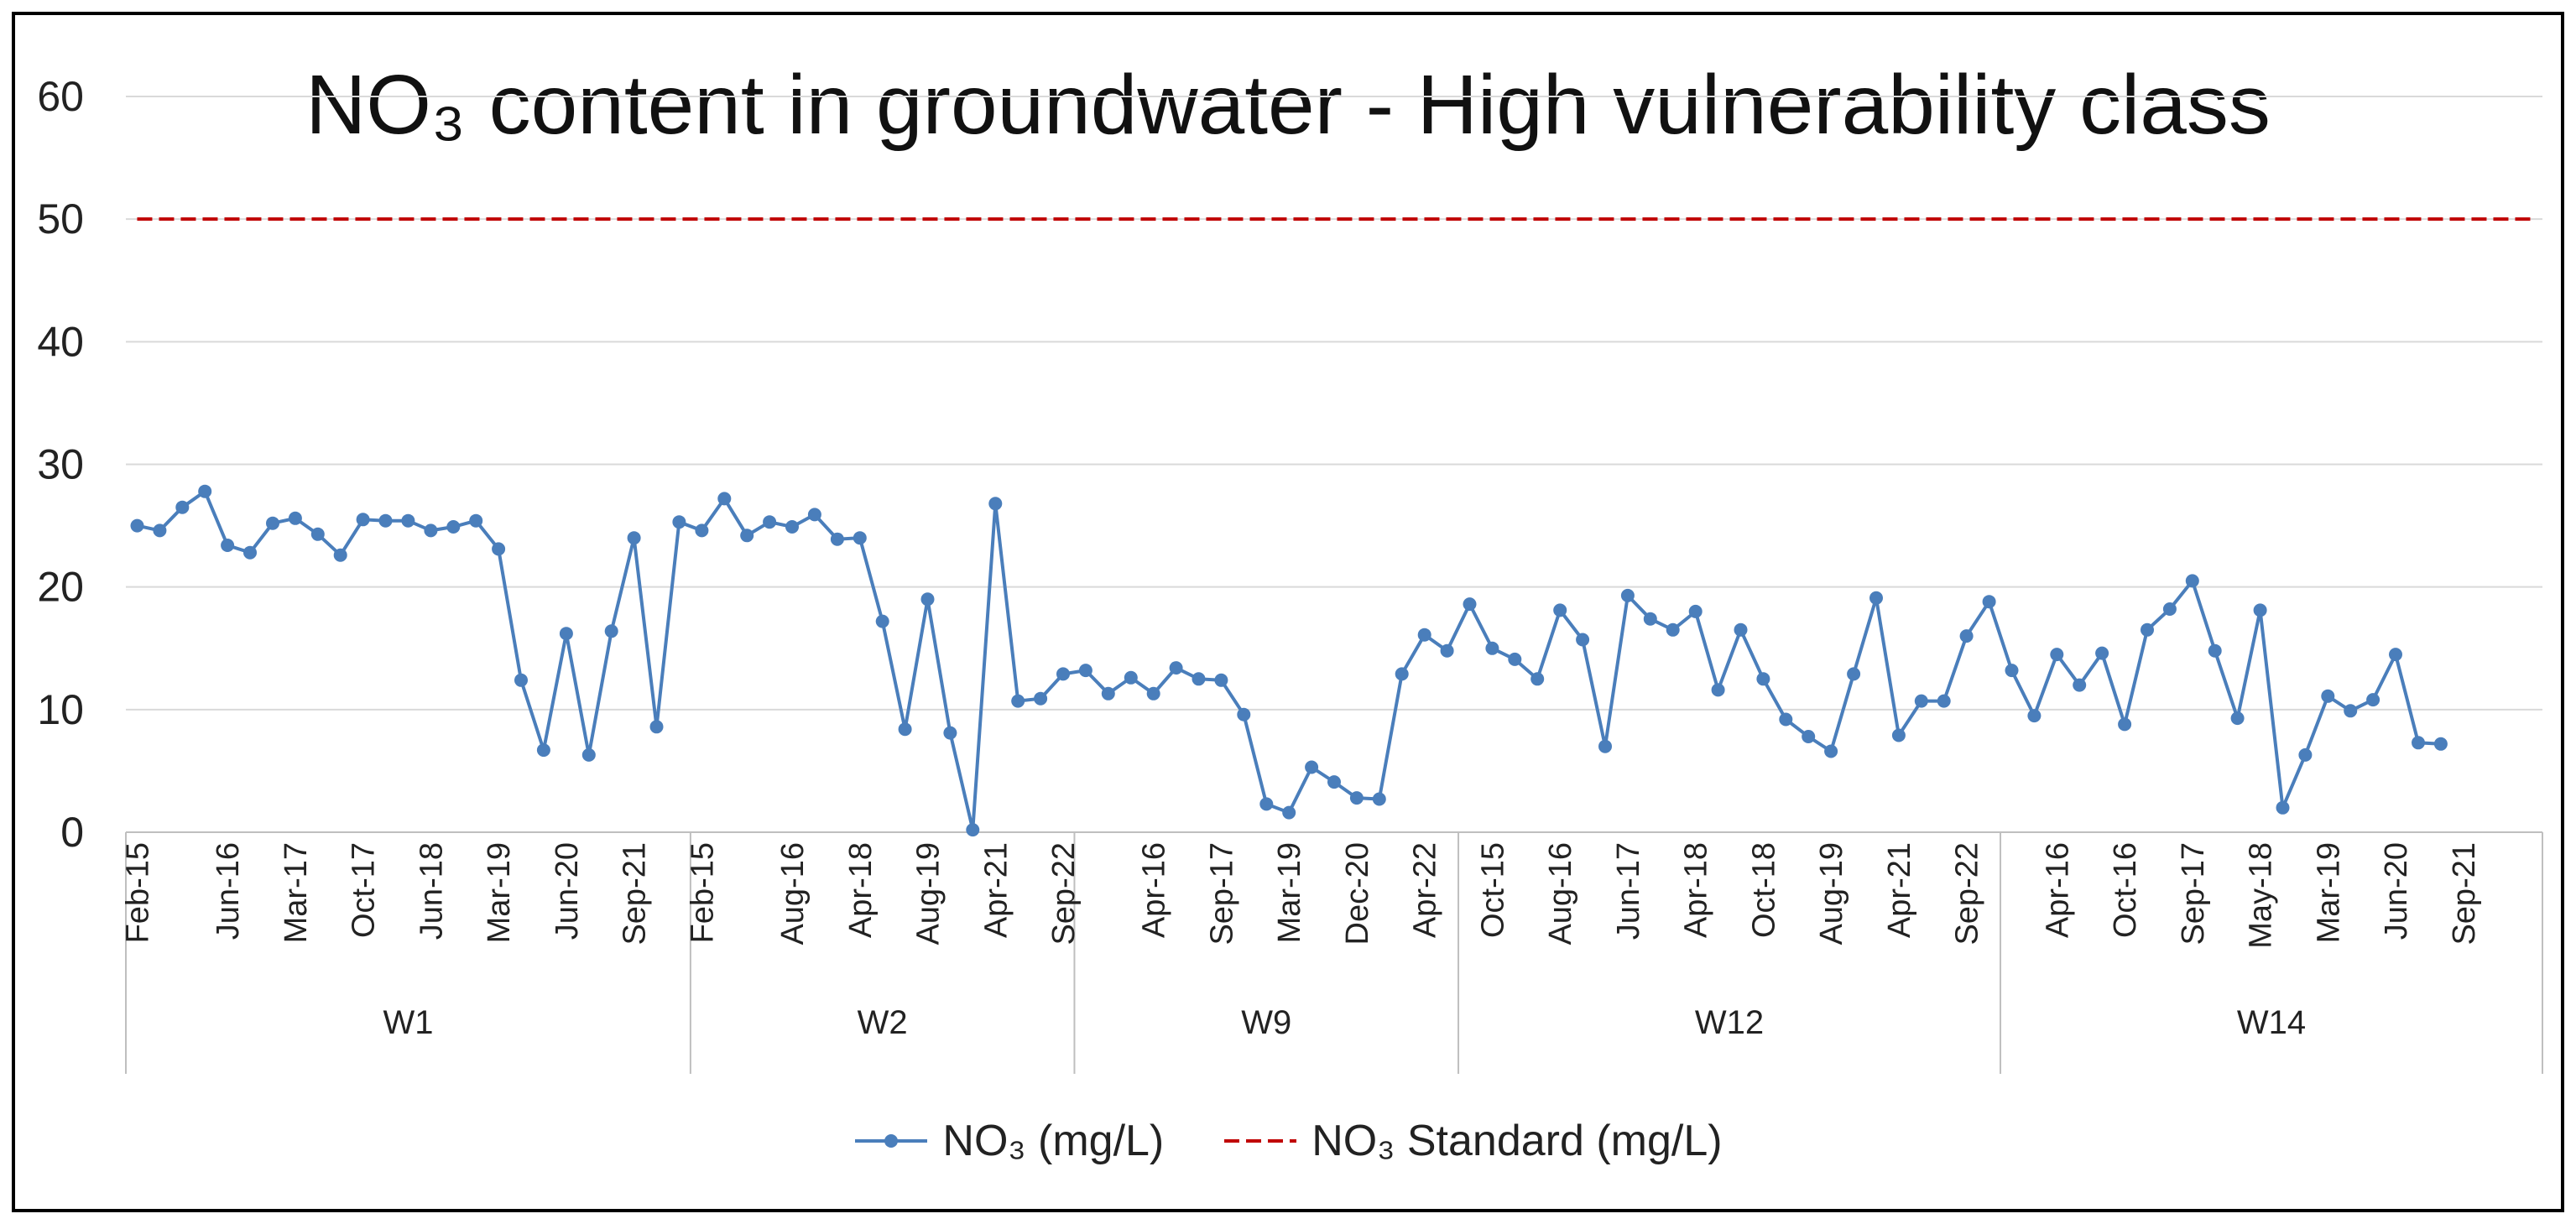  What do you see at coordinates (228, 891) in the screenshot?
I see `x-tick-label: Jun-16` at bounding box center [228, 891].